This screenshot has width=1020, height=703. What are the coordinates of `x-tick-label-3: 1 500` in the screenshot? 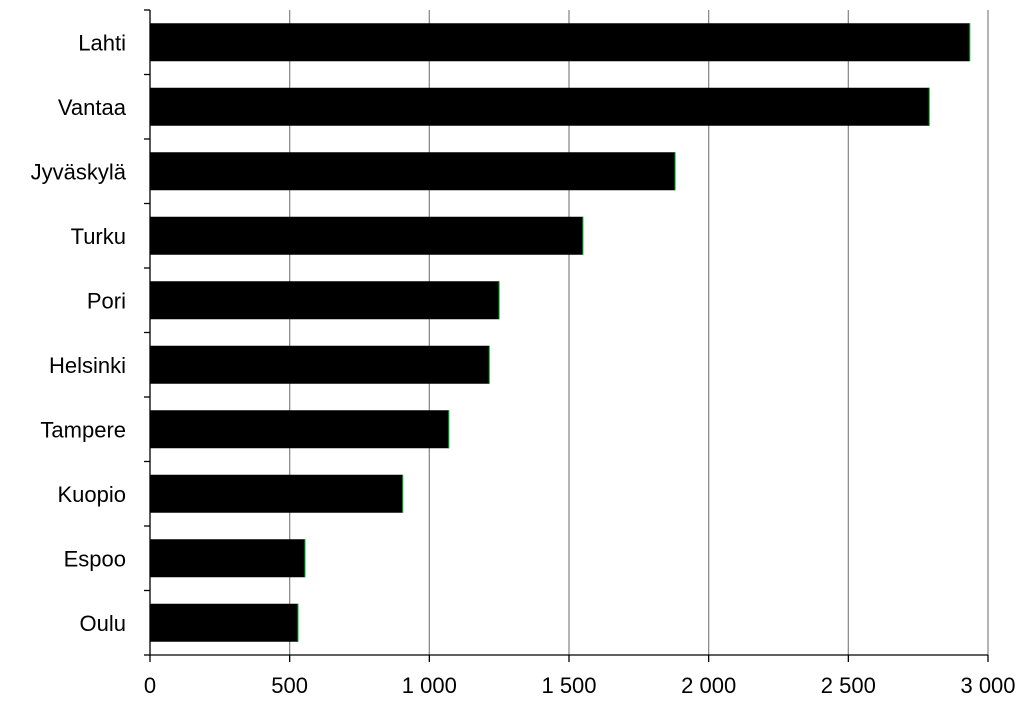 It's located at (568, 685).